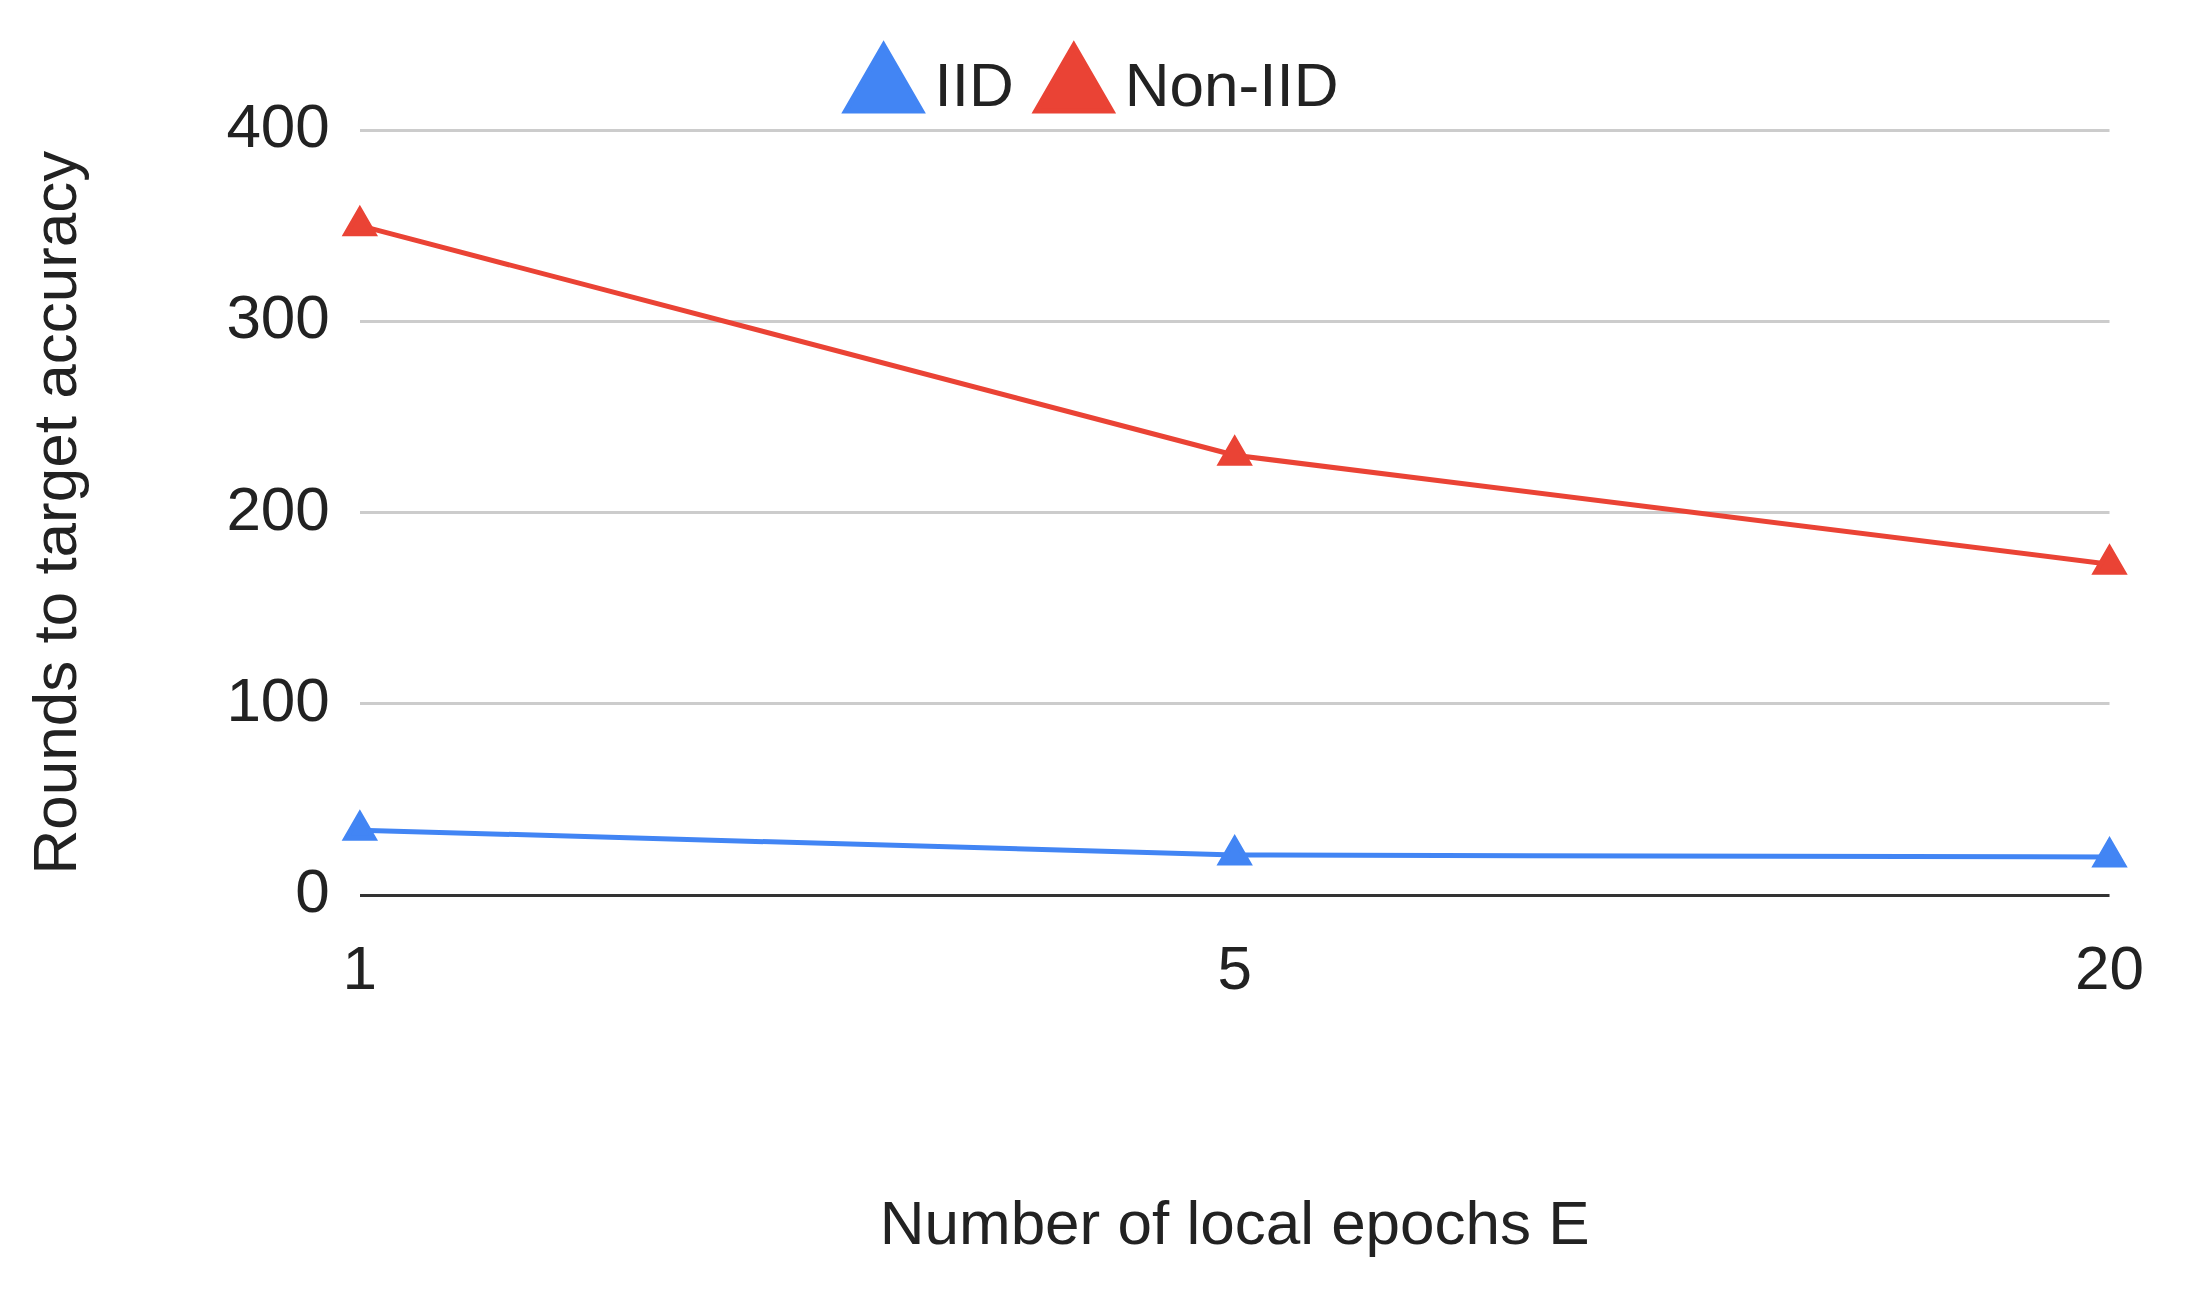 This screenshot has width=2192, height=1299. I want to click on x-tick-label: 1, so click(360, 968).